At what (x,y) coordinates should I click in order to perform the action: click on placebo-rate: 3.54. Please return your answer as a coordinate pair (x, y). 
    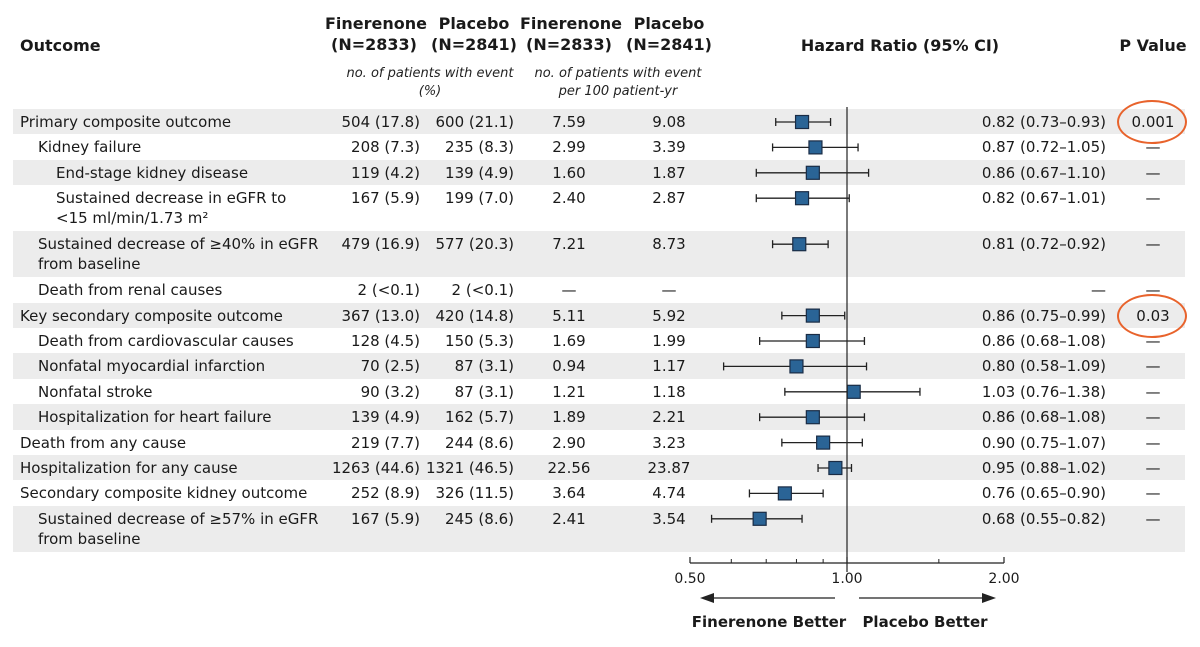
    Looking at the image, I should click on (669, 518).